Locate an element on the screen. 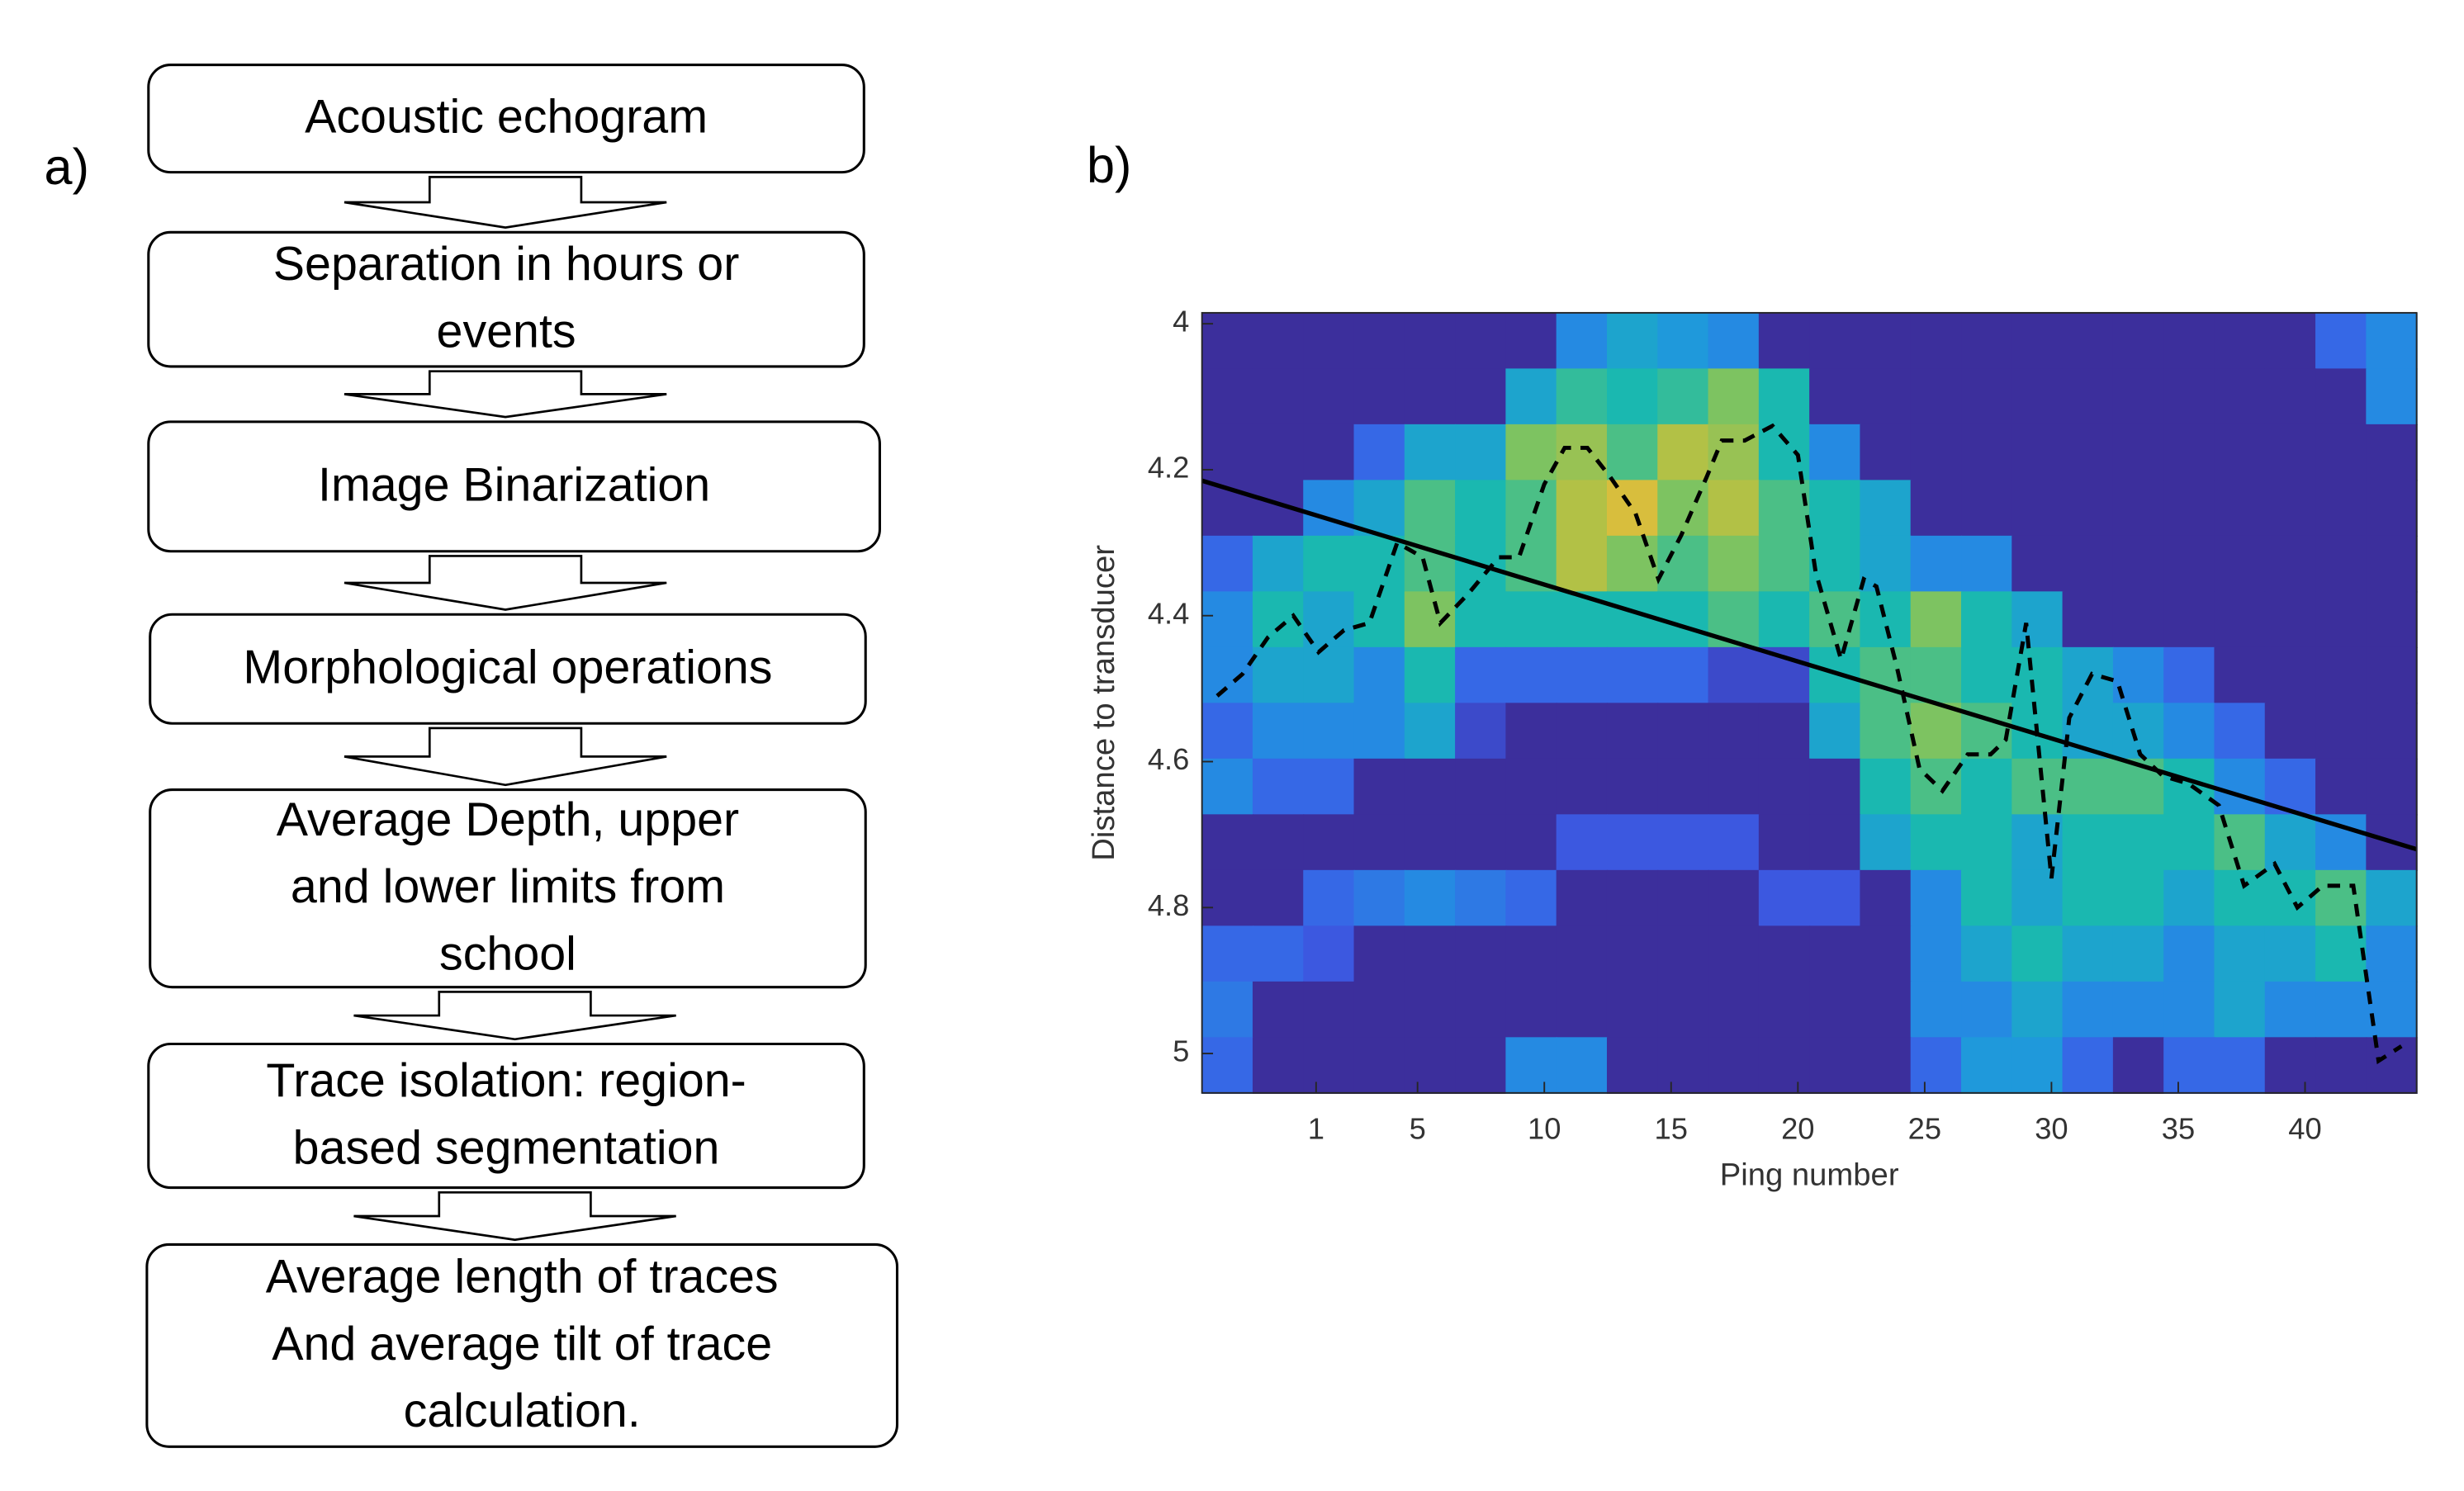  flow-box is located at coordinates (514, 486).